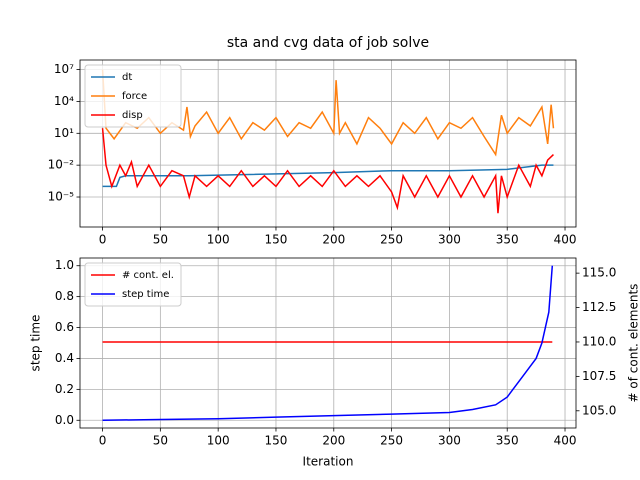 Image resolution: width=640 pixels, height=480 pixels. Describe the element at coordinates (64, 296) in the screenshot. I see `y-tick-label: 0.8` at that location.